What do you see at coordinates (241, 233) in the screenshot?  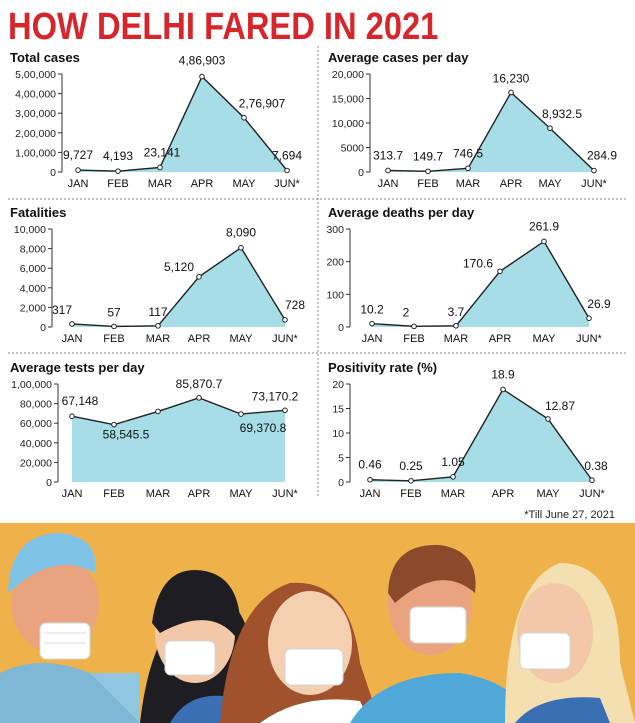 I see `data-label: 8,090` at bounding box center [241, 233].